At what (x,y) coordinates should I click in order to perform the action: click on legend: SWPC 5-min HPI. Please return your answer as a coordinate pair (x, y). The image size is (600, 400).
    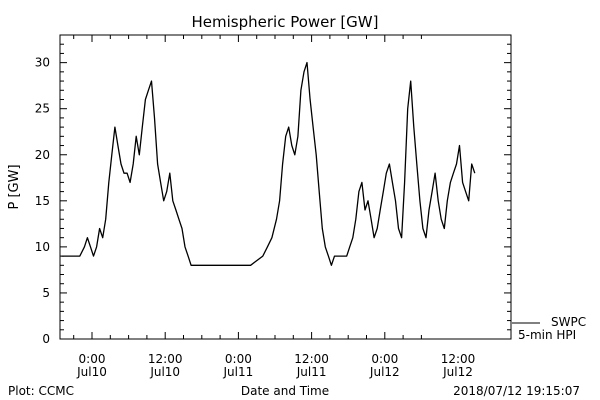
    Looking at the image, I should click on (549, 328).